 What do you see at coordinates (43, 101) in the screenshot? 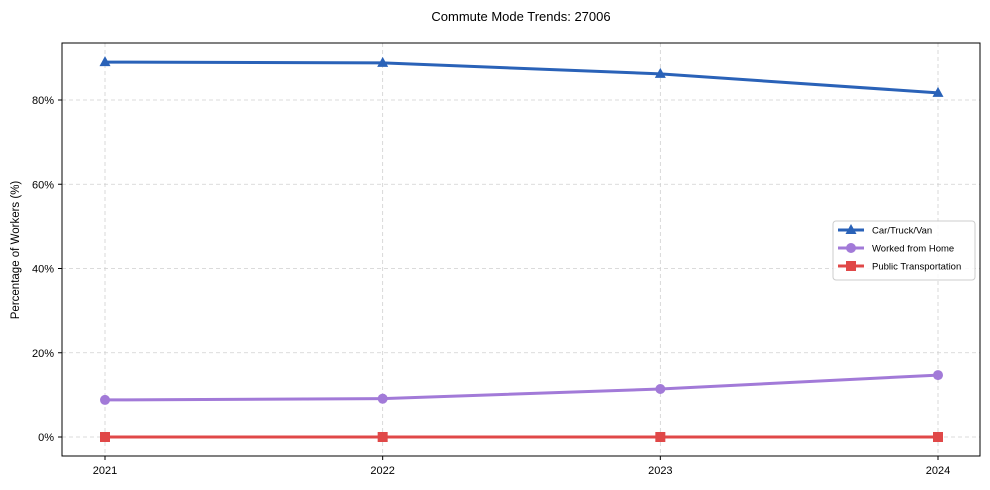
I see `y-tick-label: 80%` at bounding box center [43, 101].